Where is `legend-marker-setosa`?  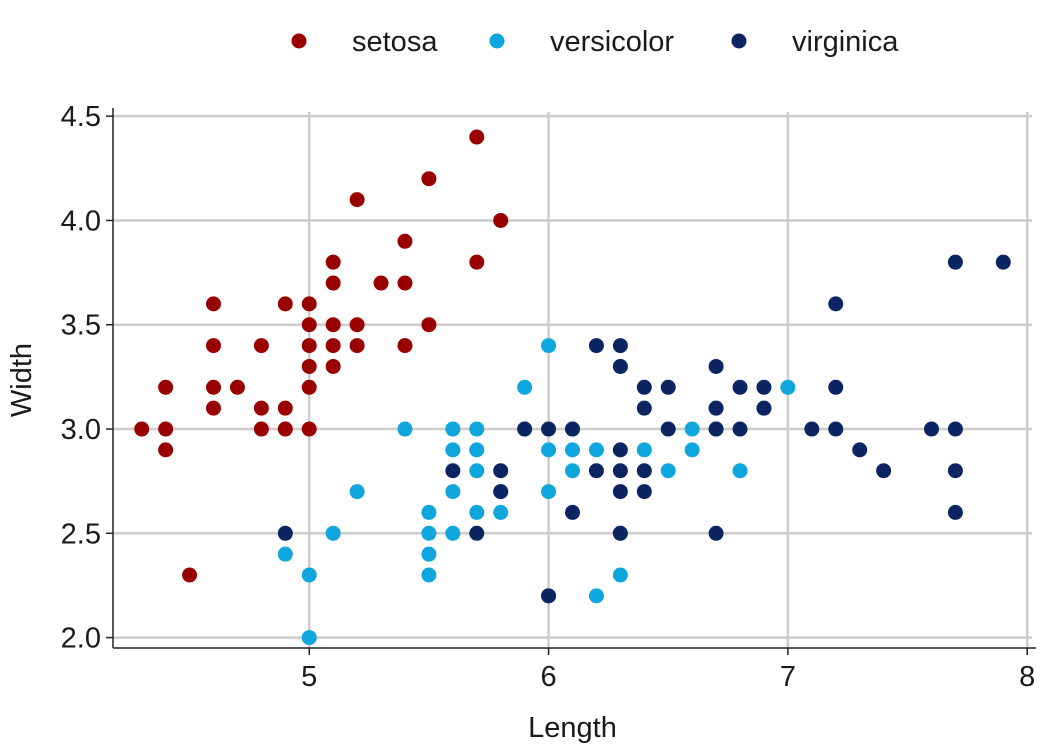
legend-marker-setosa is located at coordinates (299, 41).